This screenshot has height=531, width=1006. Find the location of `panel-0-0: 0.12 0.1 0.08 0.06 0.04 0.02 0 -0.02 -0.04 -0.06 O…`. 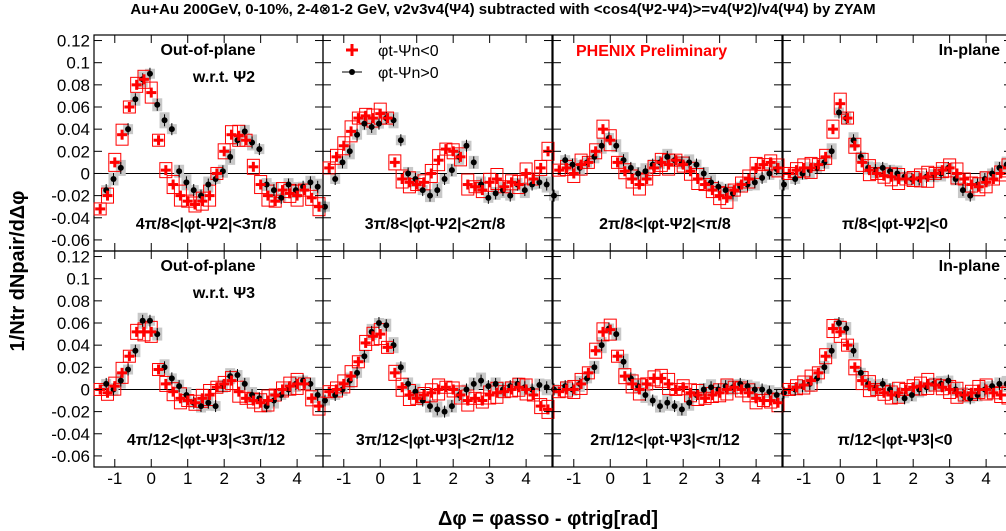

panel-0-0: 0.12 0.1 0.08 0.06 0.04 0.02 0 -0.02 -0.04 -0.06 O… is located at coordinates (190, 142).